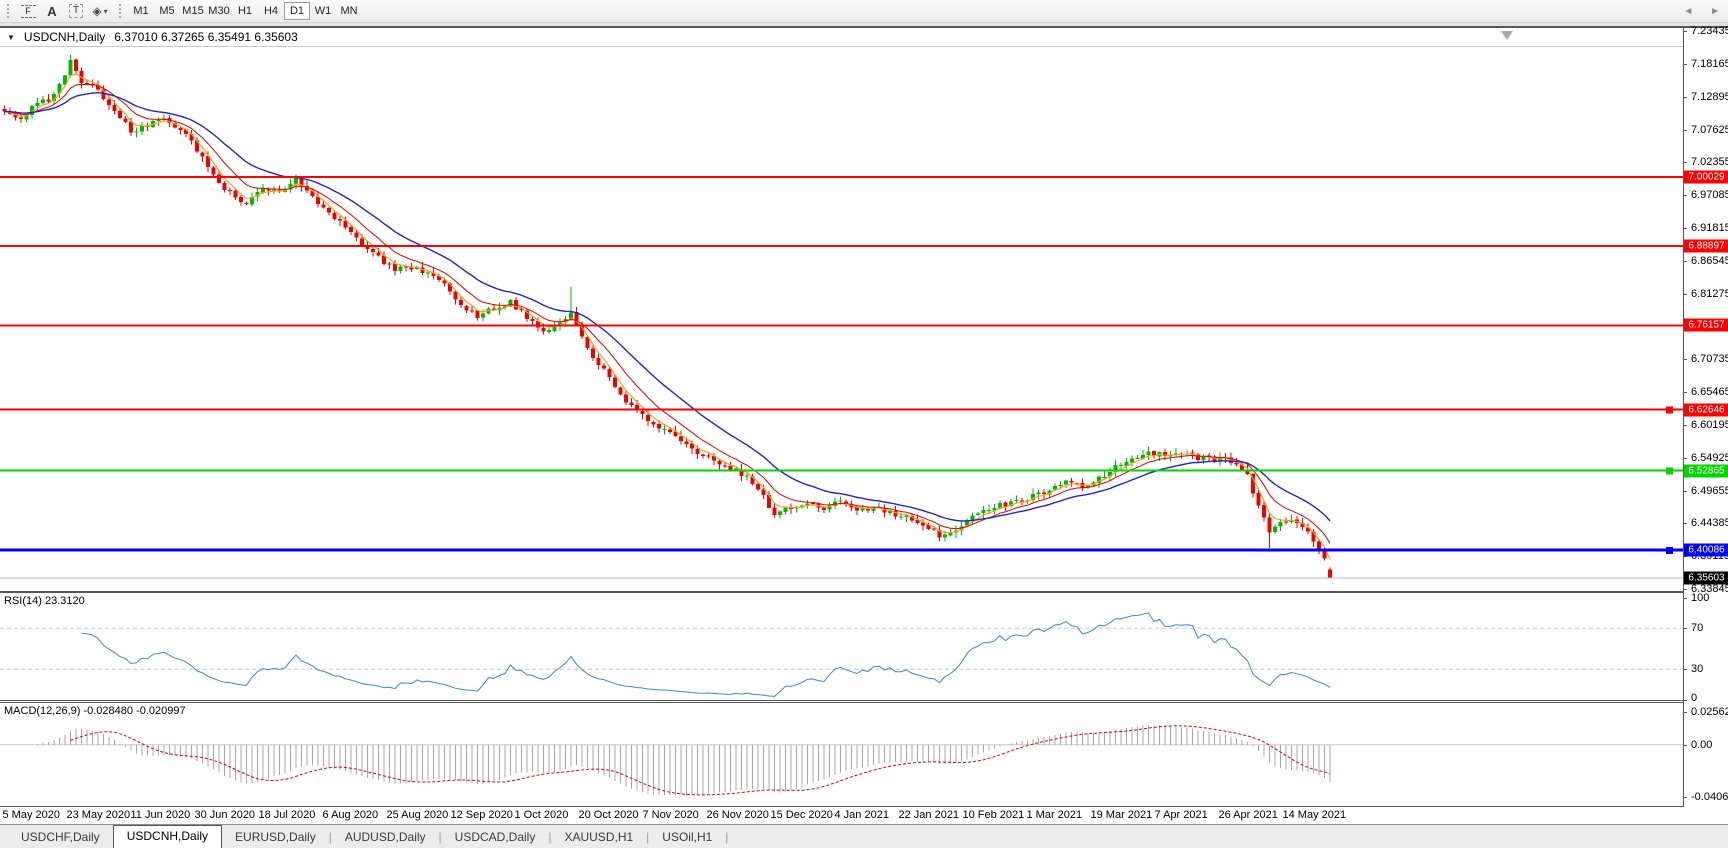  Describe the element at coordinates (1248, 815) in the screenshot. I see `date-label: 26 Apr 2021` at that location.